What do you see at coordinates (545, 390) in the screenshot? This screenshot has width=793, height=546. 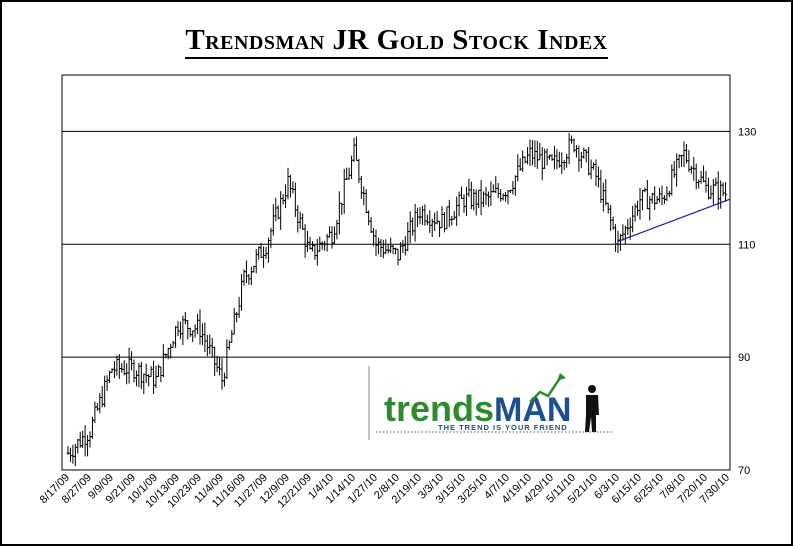 I see `logo-arrow-icon` at bounding box center [545, 390].